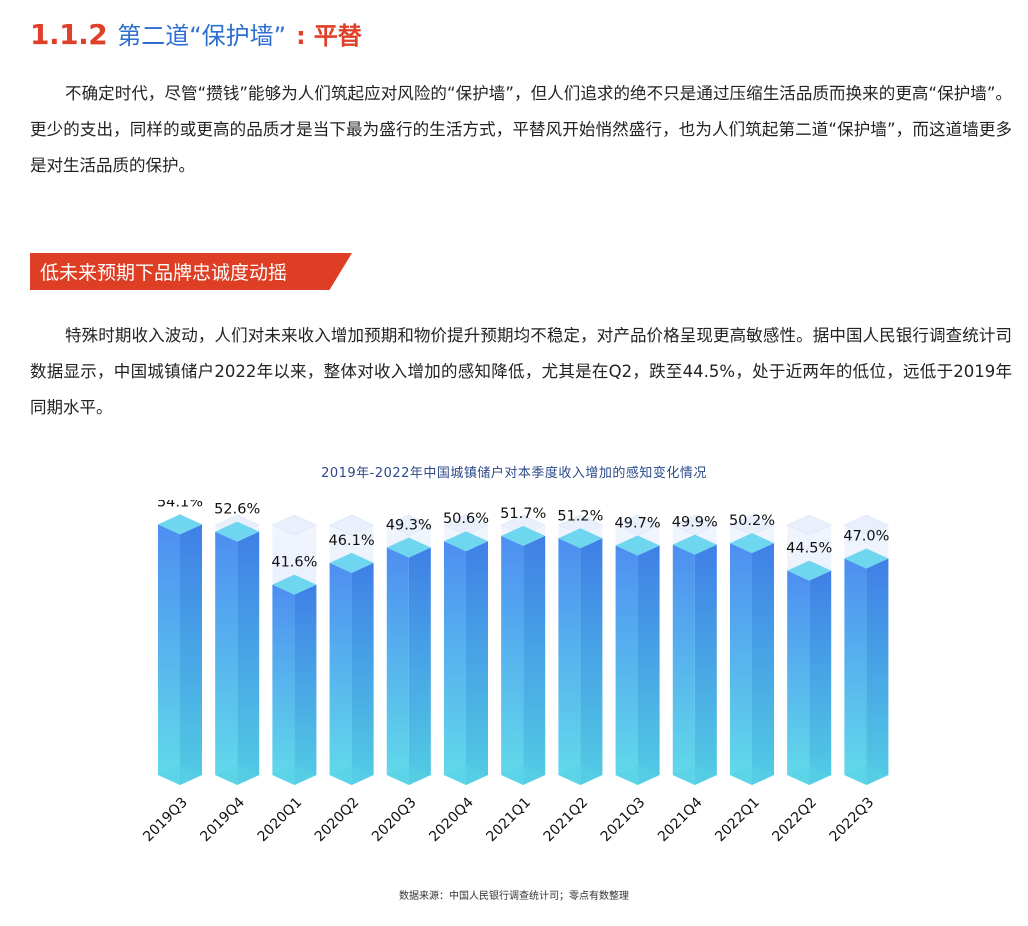 This screenshot has width=1028, height=926. Describe the element at coordinates (566, 820) in the screenshot. I see `x-tick-label: 2021Q2` at that location.